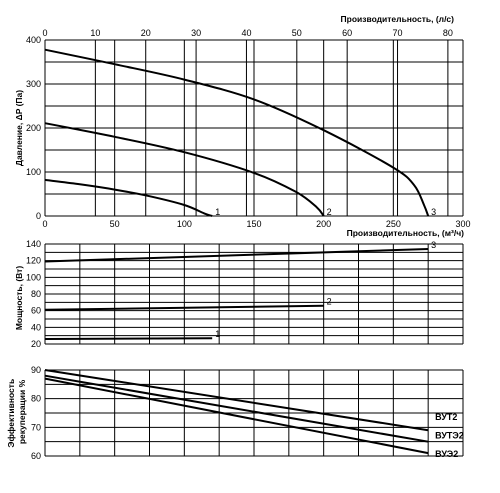 This screenshot has width=500, height=493. Describe the element at coordinates (36, 311) in the screenshot. I see `panel1-tick-2: 60` at that location.